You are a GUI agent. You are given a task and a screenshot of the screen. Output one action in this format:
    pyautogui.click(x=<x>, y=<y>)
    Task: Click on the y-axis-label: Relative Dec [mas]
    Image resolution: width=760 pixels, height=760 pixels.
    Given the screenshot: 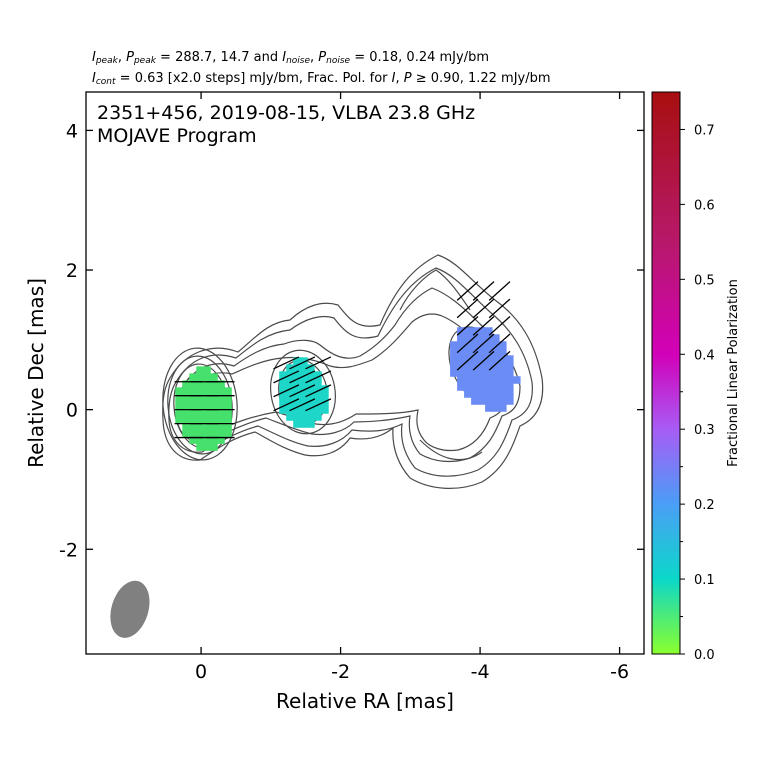 What is the action you would take?
    pyautogui.click(x=36, y=373)
    